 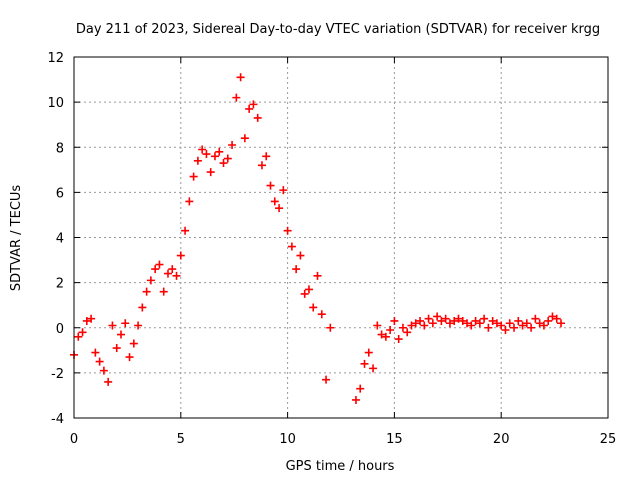 I want to click on y-tick-label: -2, so click(x=57, y=374).